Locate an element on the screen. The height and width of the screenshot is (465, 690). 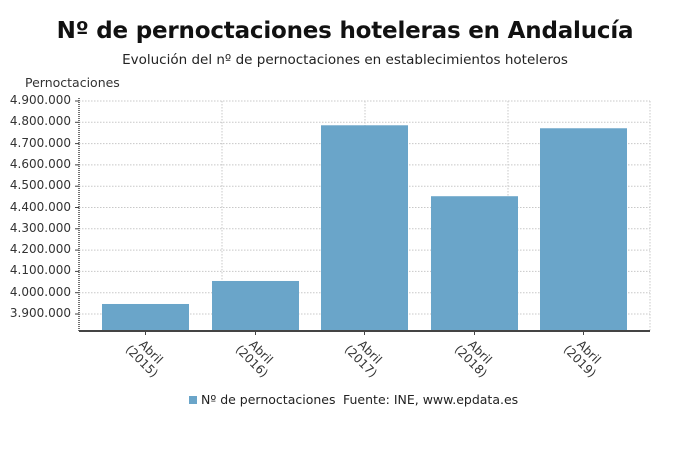
y-tick-label: 4.800.000 is located at coordinates (40, 121).